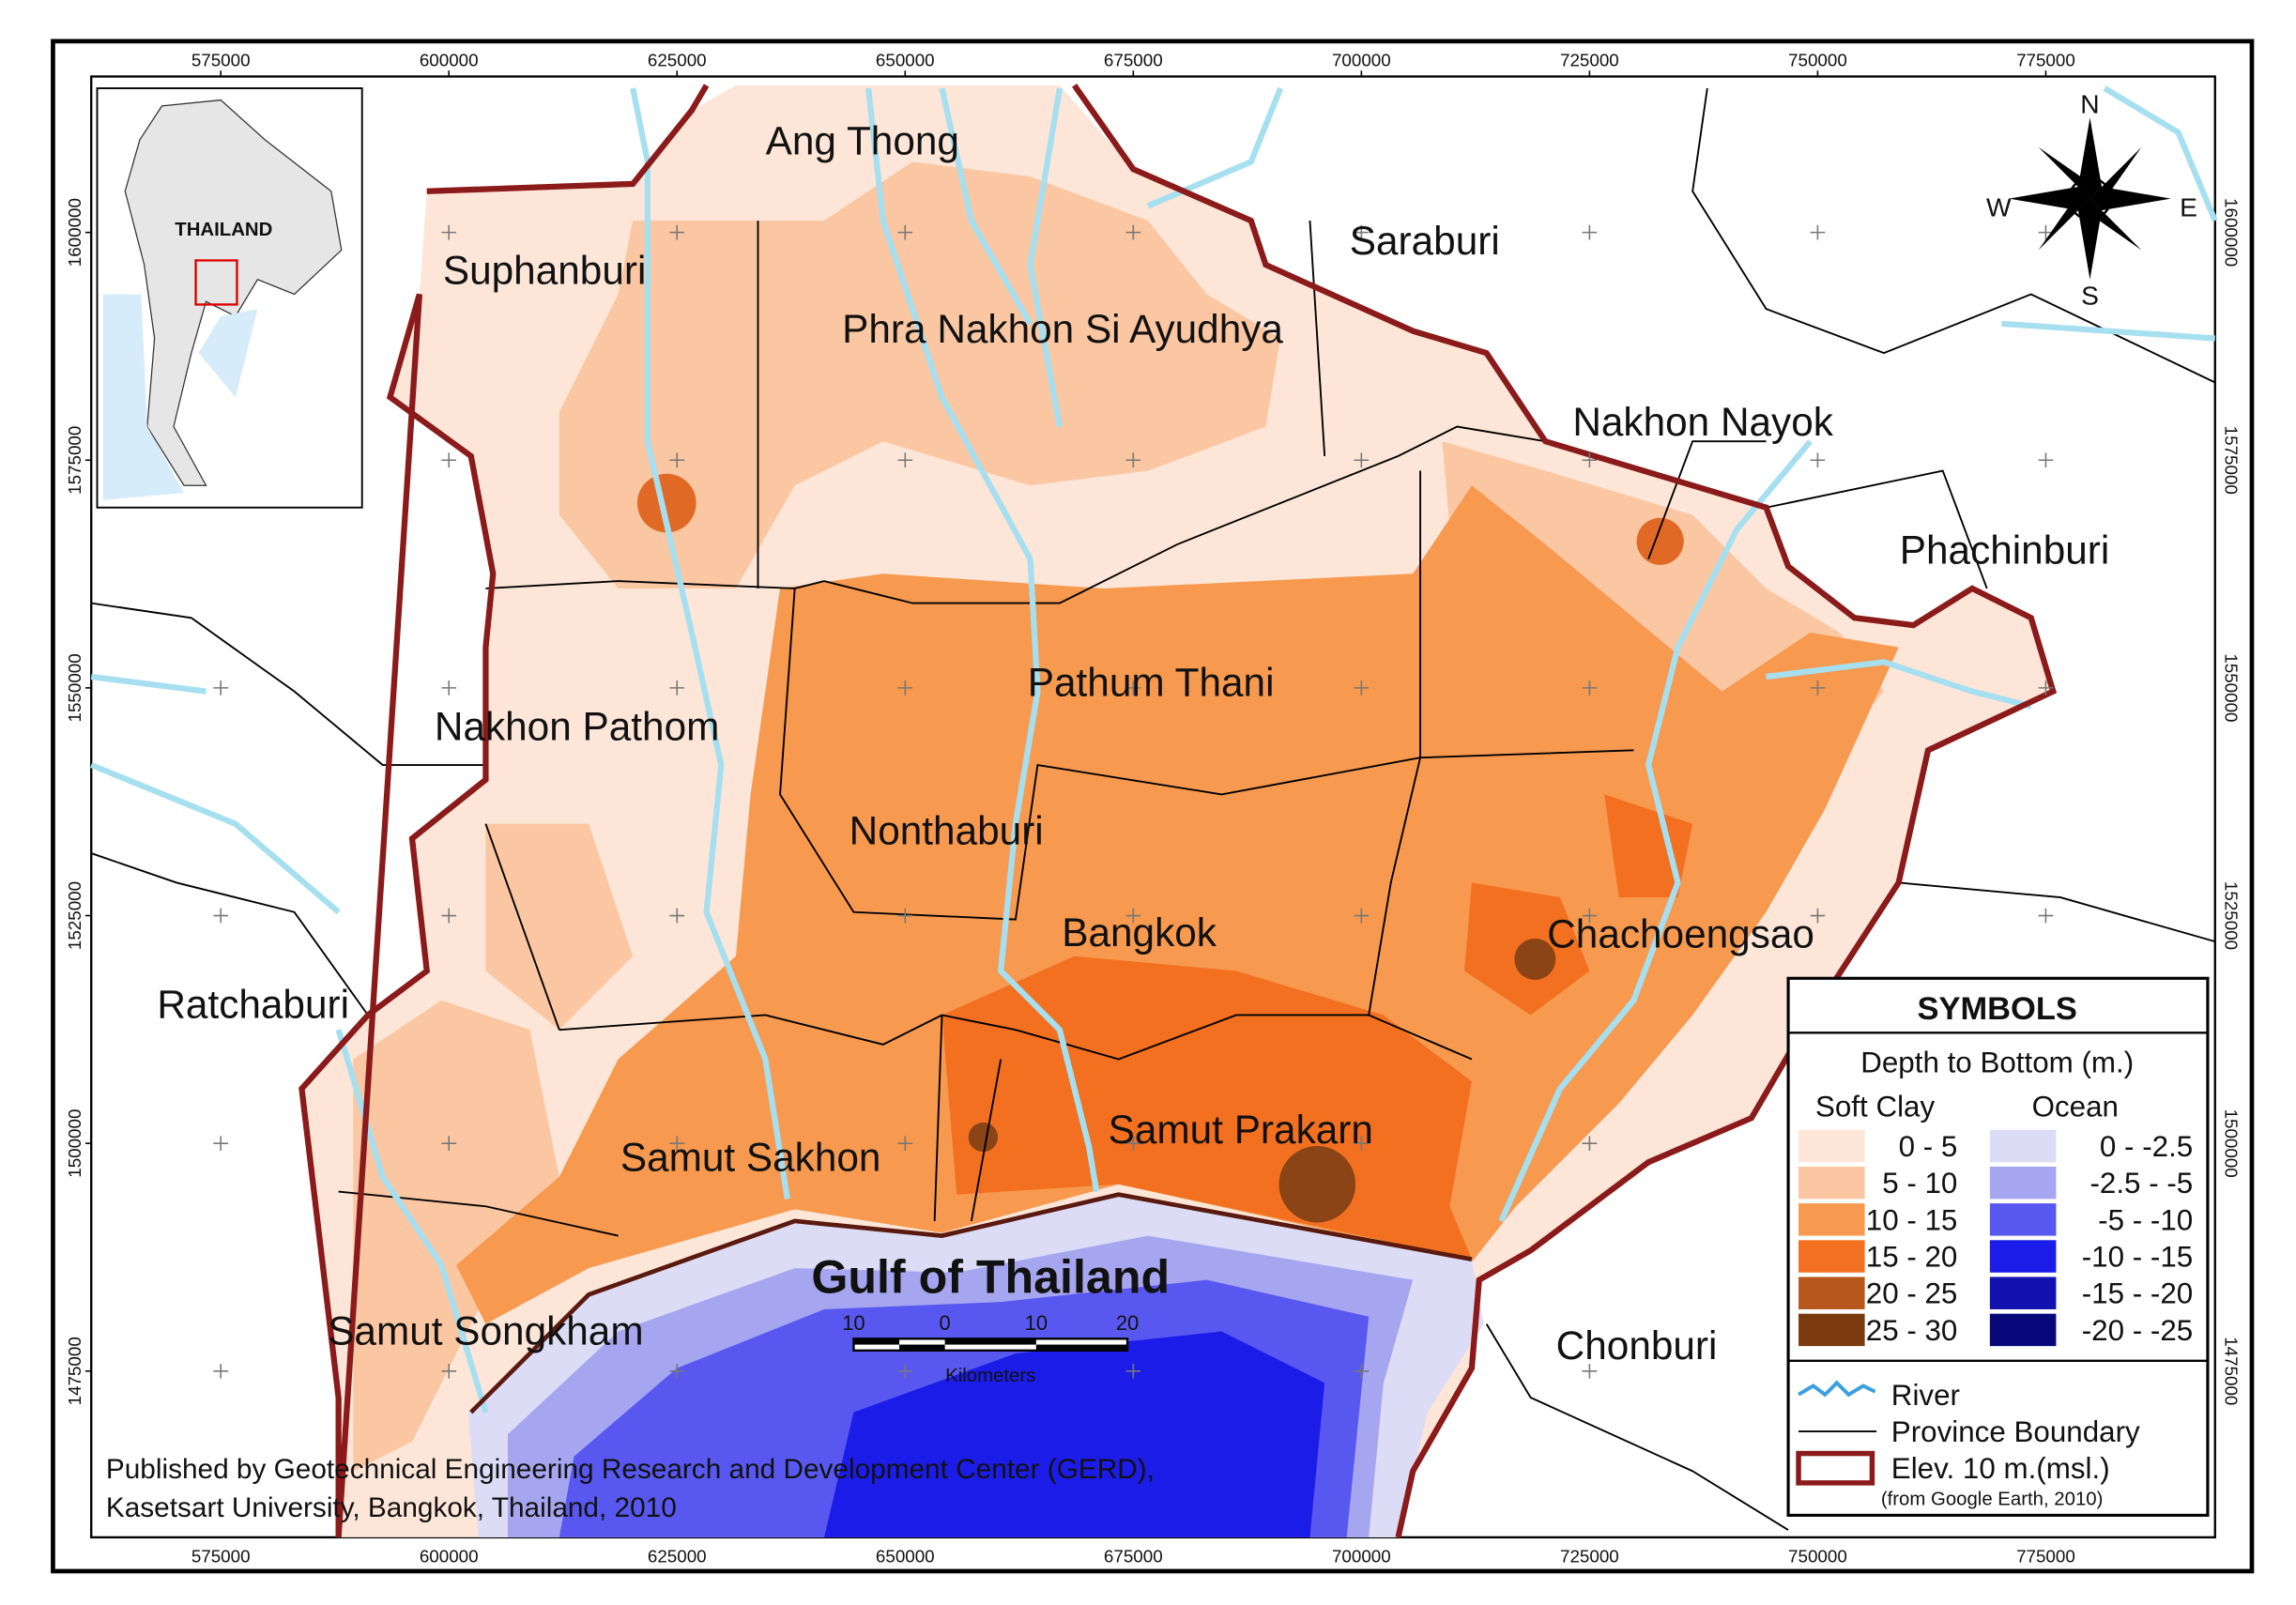  I want to click on deep-spot, so click(983, 1137).